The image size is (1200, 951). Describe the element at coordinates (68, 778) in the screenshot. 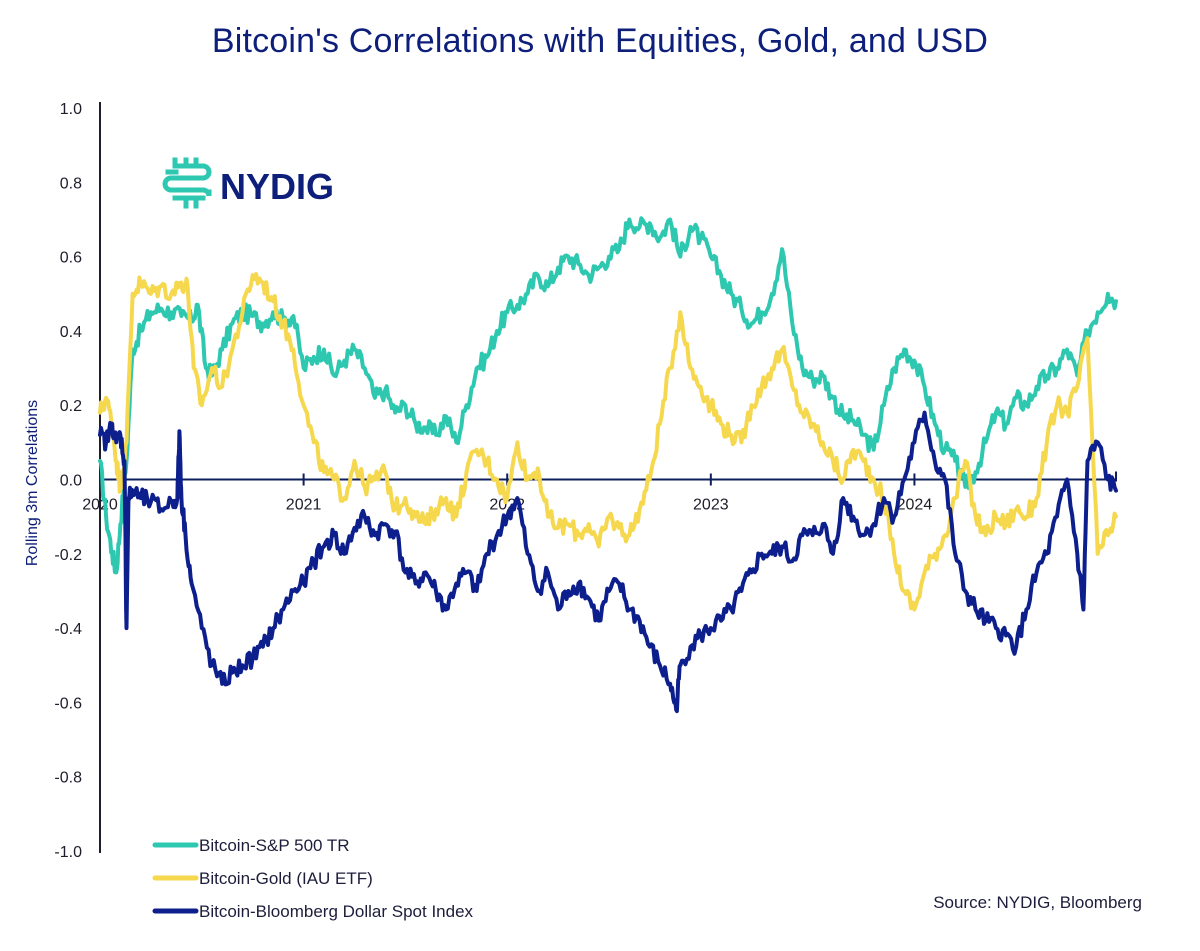

I see `y-tick-label: -0.8` at that location.